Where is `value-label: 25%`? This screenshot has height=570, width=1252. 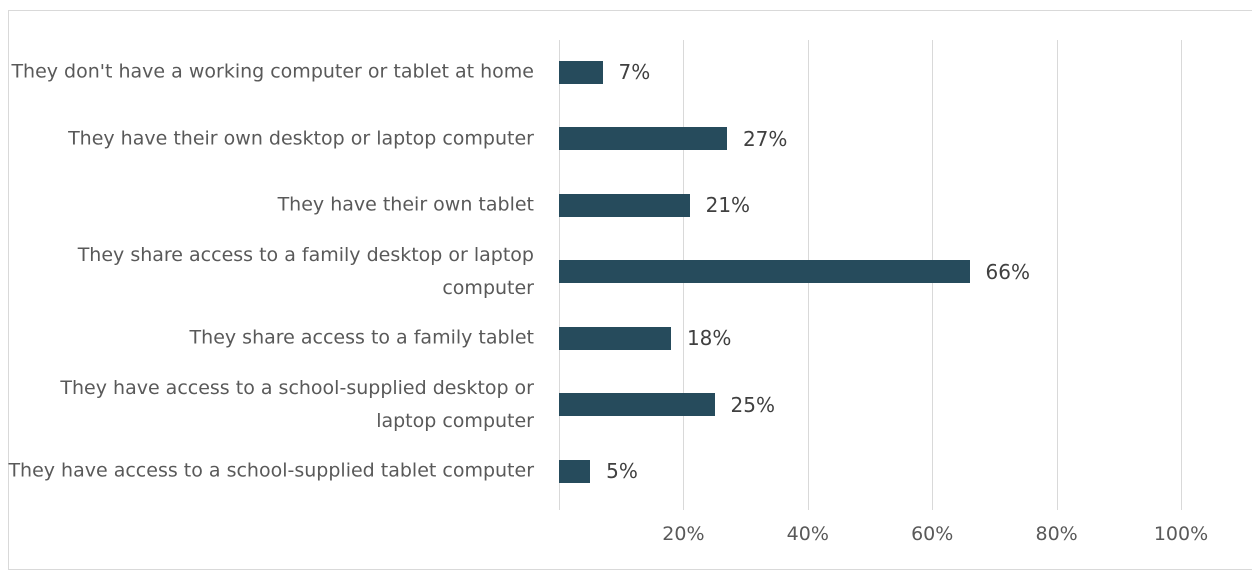
value-label: 25% is located at coordinates (752, 404).